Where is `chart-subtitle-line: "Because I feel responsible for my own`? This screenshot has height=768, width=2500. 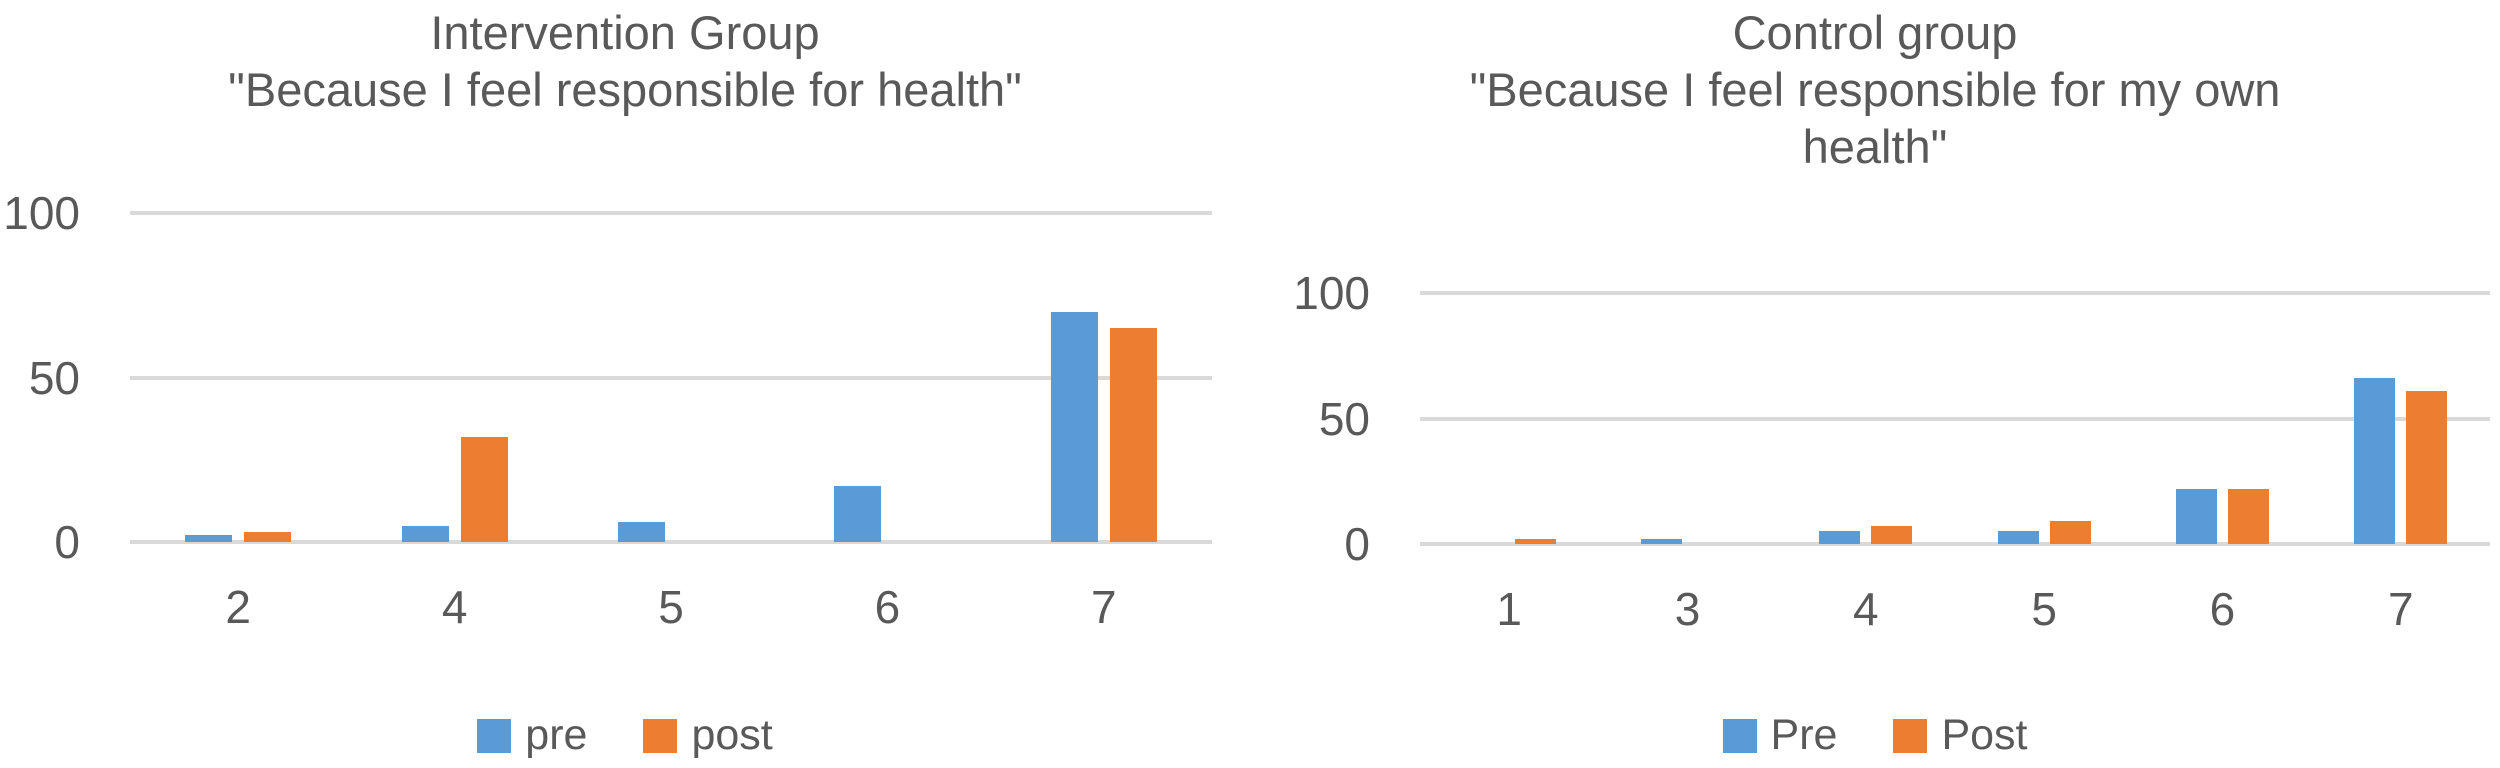 chart-subtitle-line: "Because I feel responsible for my own is located at coordinates (1875, 89).